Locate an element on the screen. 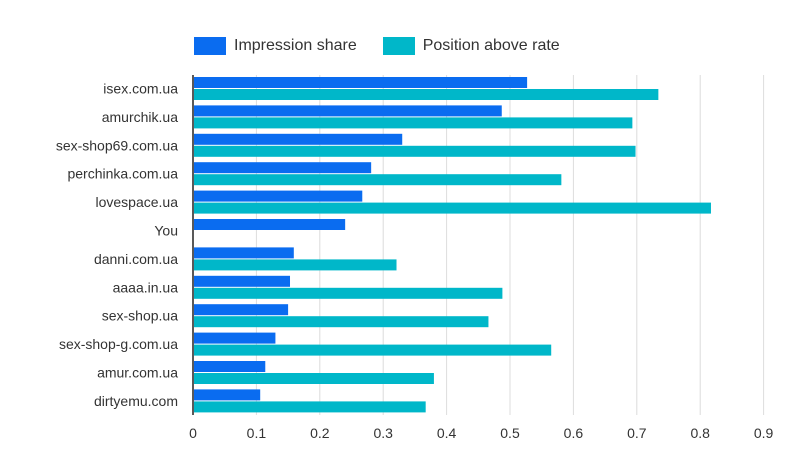 This screenshot has width=812, height=467. y-category-label: sex-shop-g.com.ua is located at coordinates (118, 344).